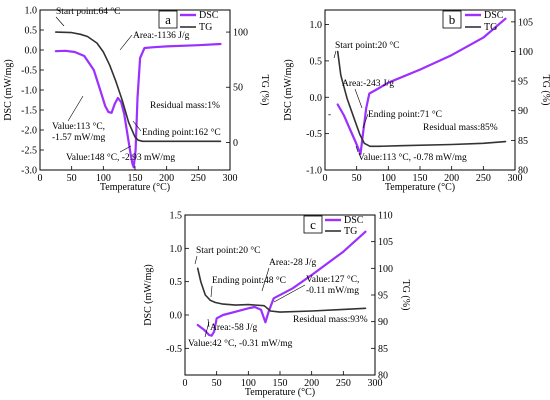 Image resolution: width=550 pixels, height=400 pixels. I want to click on panel-a-x-tick-label: 0, so click(40, 178).